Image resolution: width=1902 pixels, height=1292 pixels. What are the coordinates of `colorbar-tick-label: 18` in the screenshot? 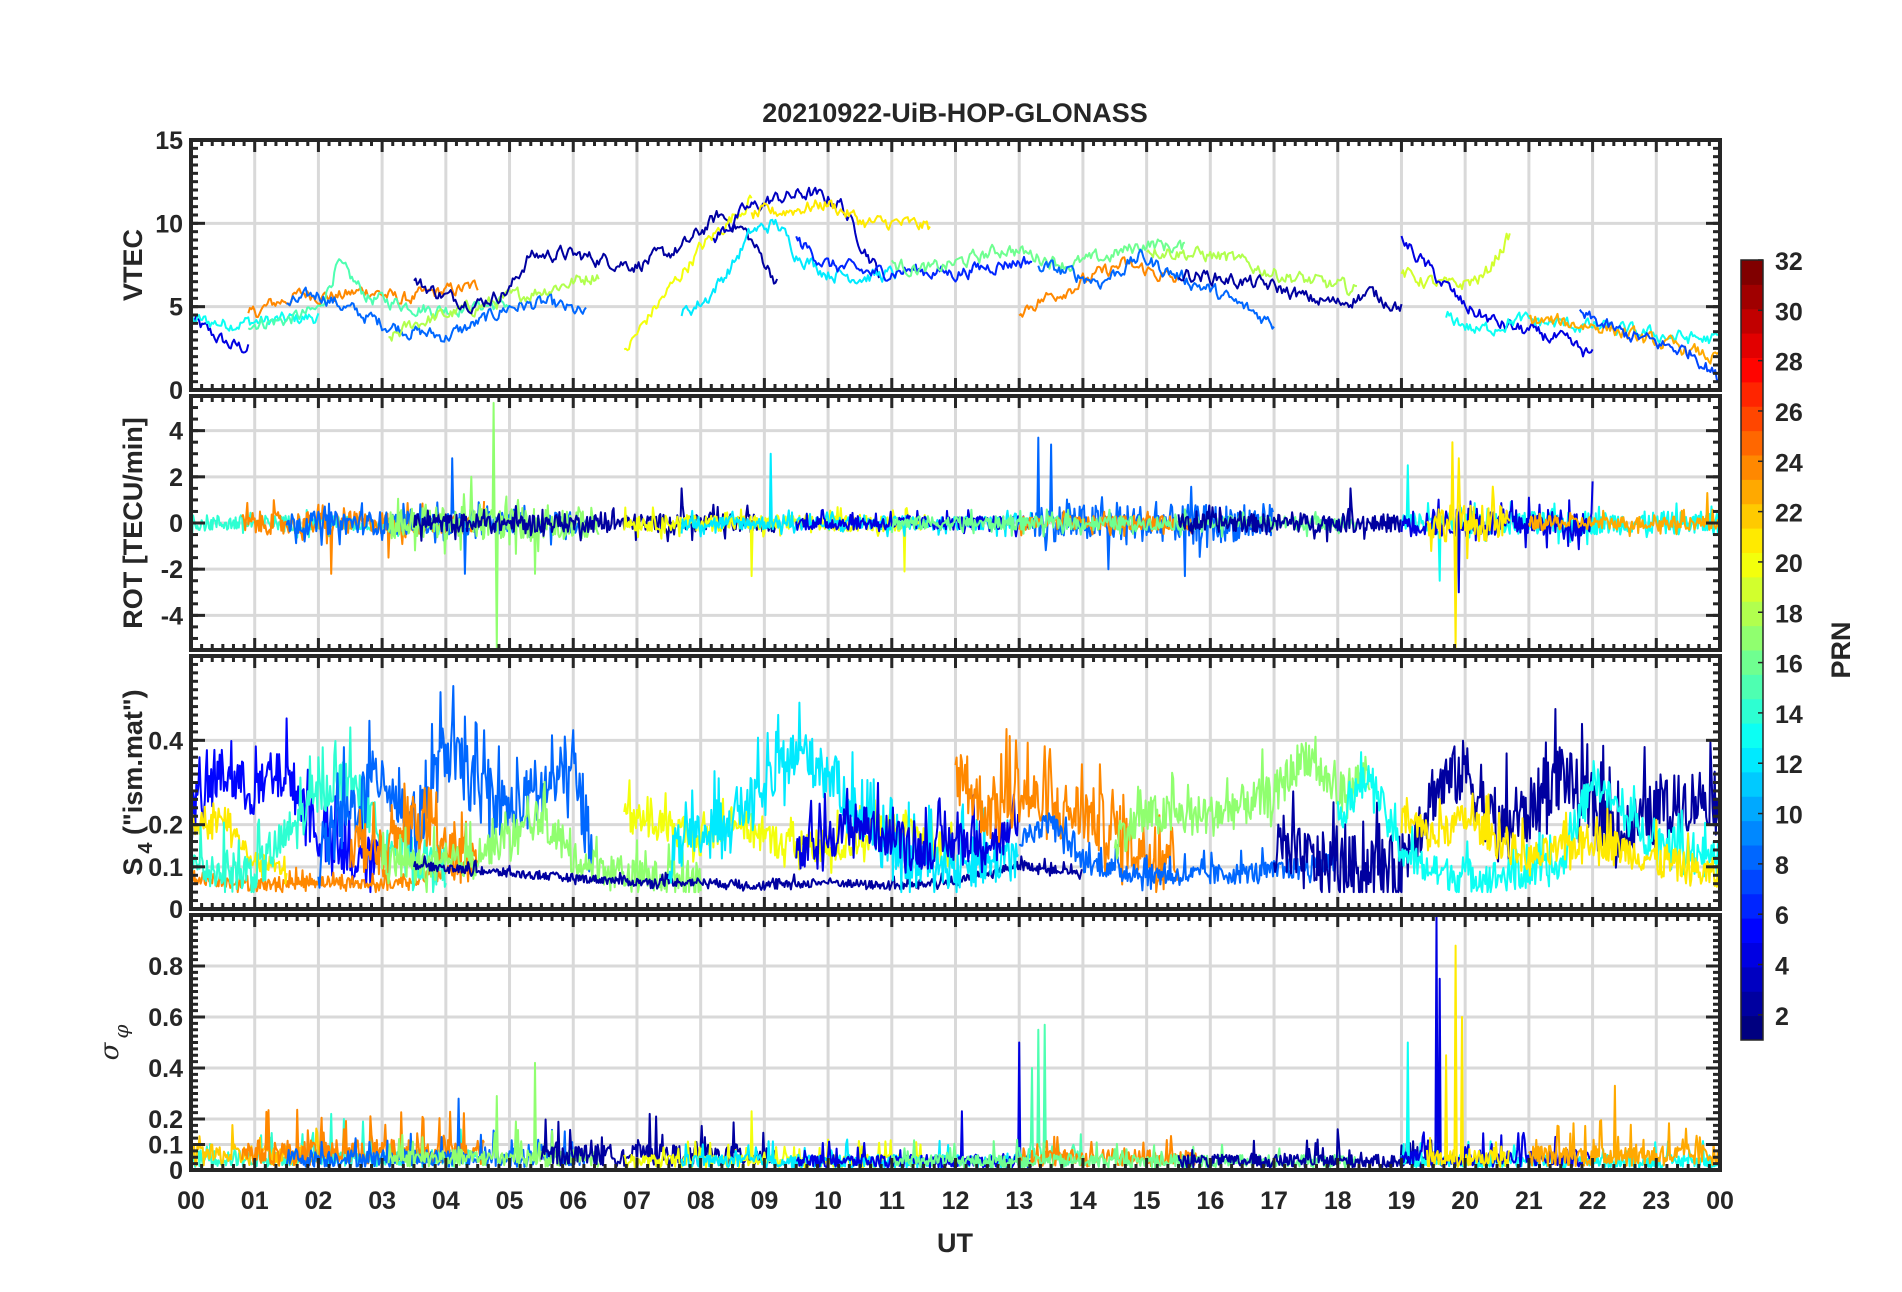 It's located at (1789, 614).